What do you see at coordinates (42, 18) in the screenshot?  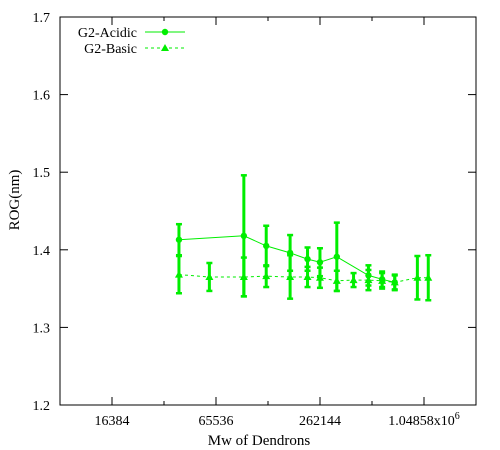 I see `y-tick-label: 1.7` at bounding box center [42, 18].